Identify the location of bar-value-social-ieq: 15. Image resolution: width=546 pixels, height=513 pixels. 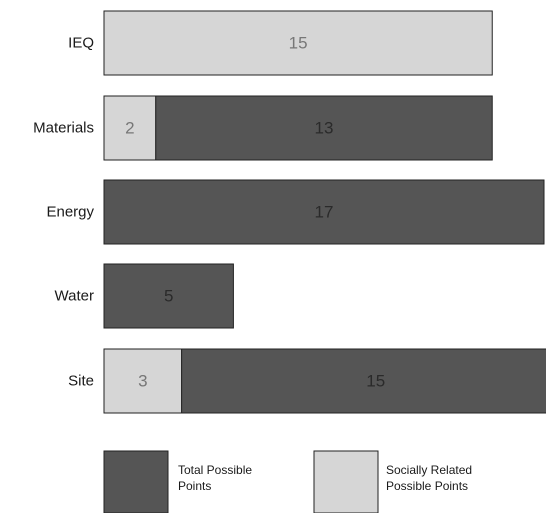
(298, 43).